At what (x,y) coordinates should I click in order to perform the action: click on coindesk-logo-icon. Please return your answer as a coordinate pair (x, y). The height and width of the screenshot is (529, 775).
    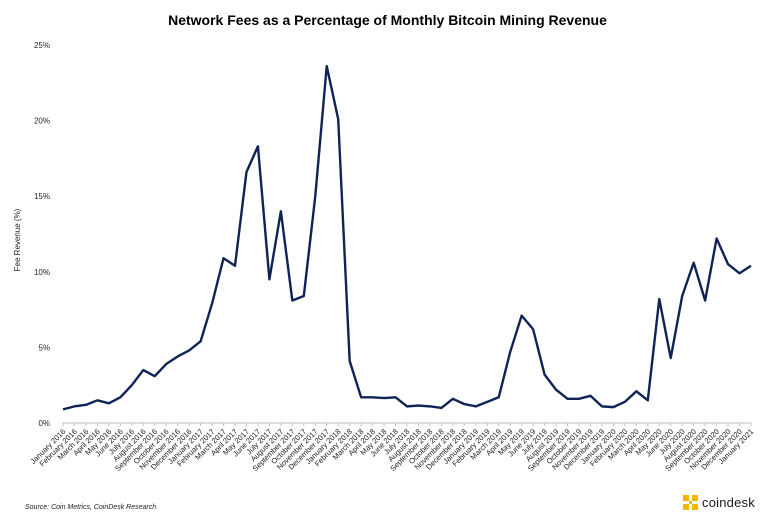
    Looking at the image, I should click on (690, 502).